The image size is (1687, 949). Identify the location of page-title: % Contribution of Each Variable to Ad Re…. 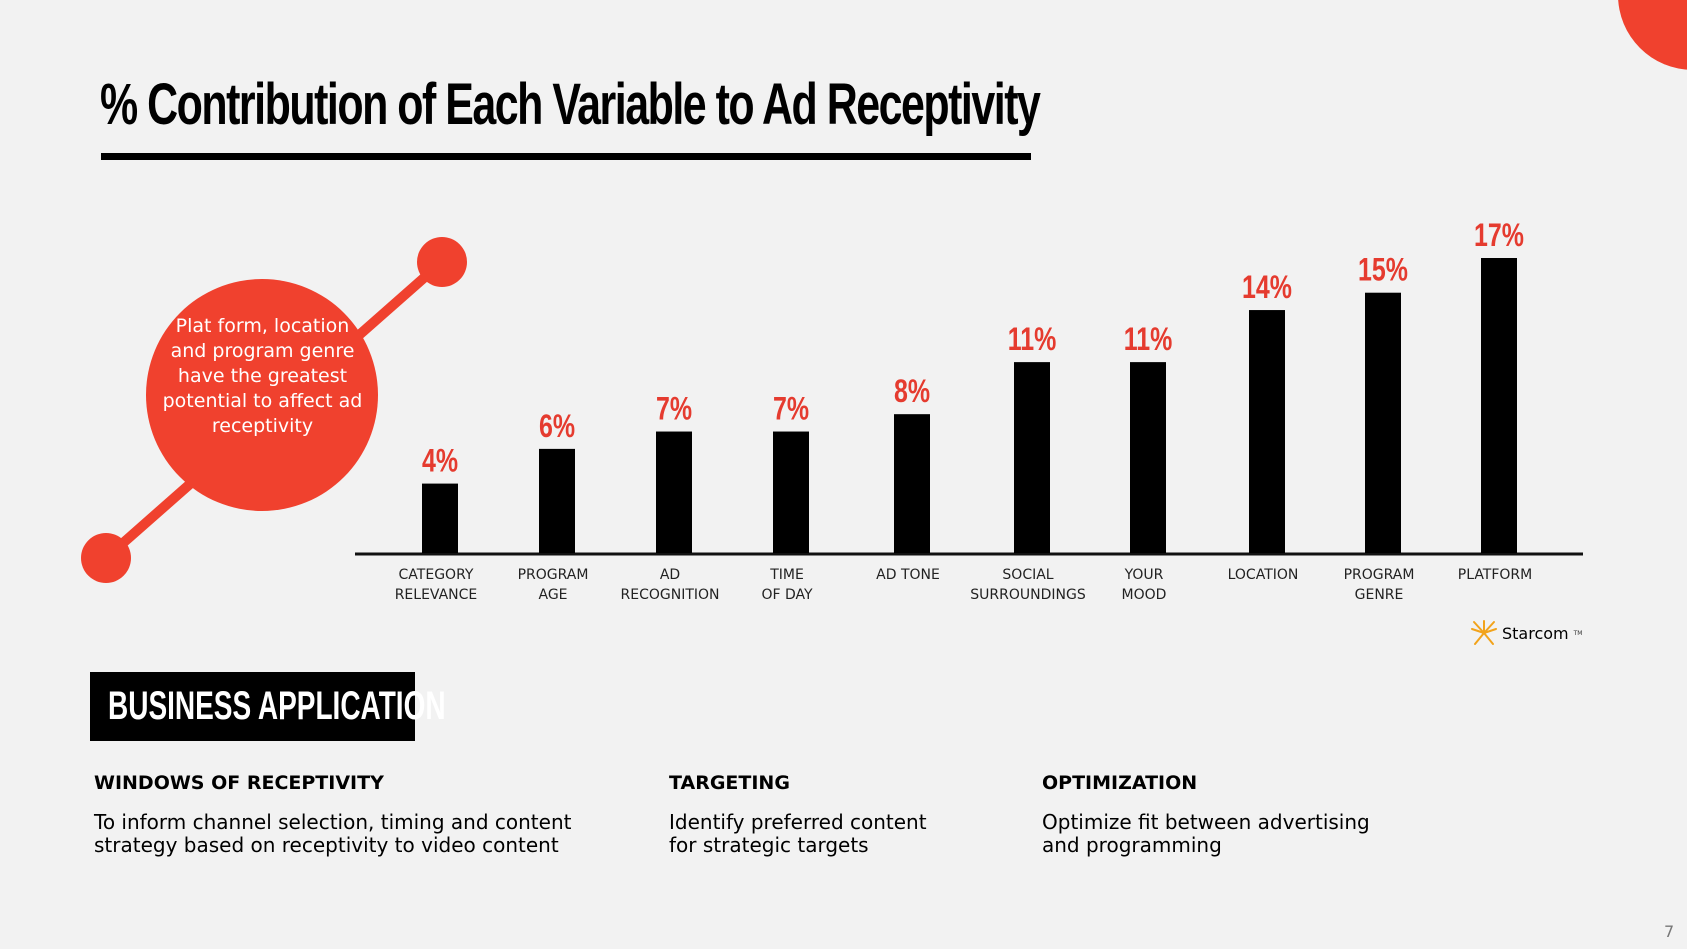
(570, 104).